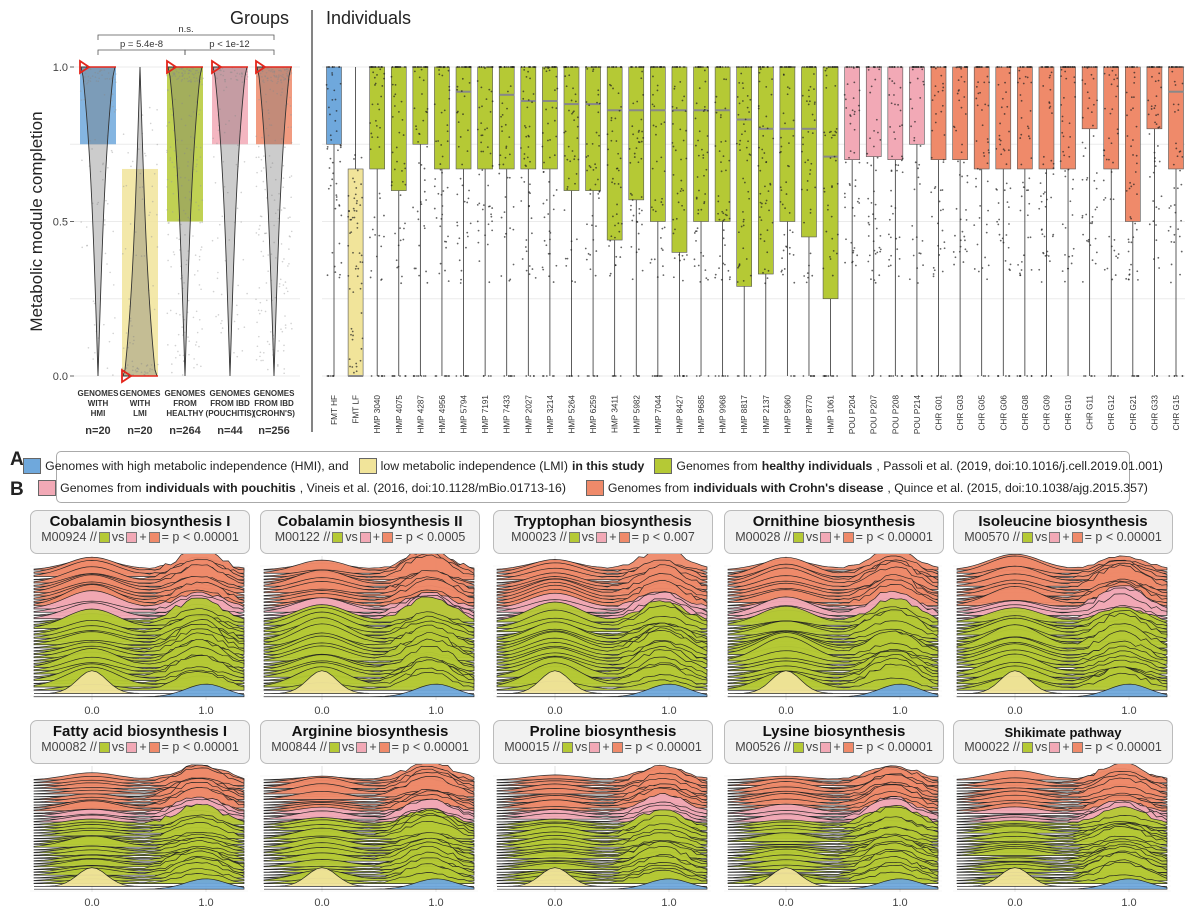  Describe the element at coordinates (60, 223) in the screenshot. I see `y-tick-label: 0.5` at that location.